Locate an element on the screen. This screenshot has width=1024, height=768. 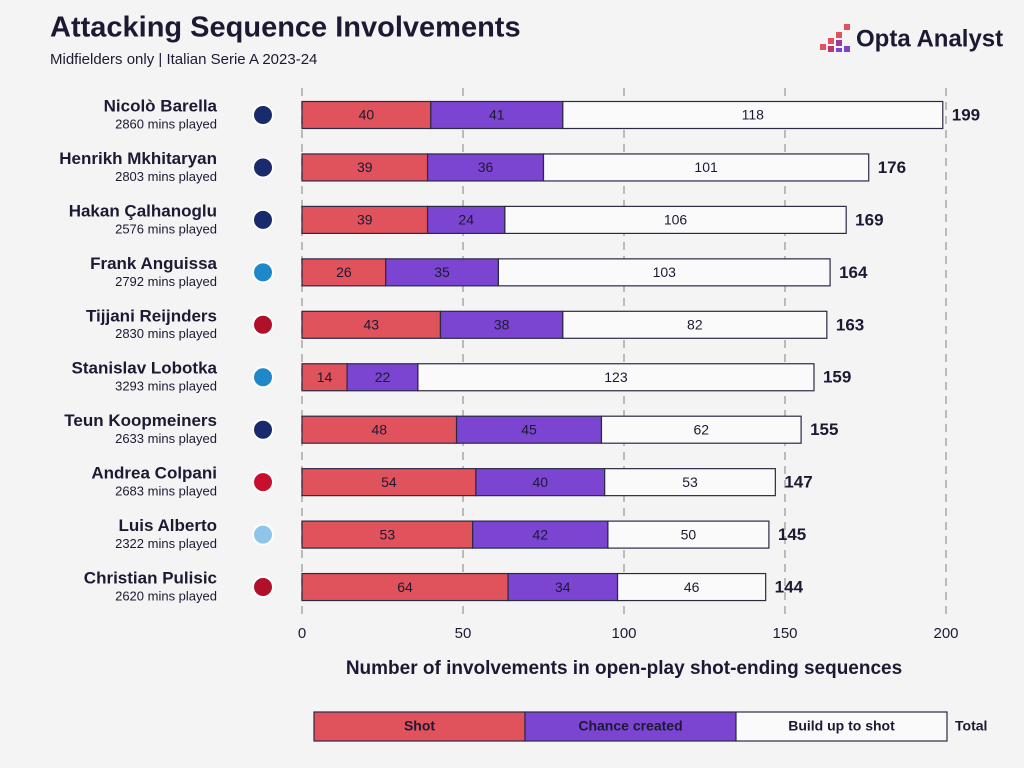
player-minutes: 2683 mins played is located at coordinates (166, 491).